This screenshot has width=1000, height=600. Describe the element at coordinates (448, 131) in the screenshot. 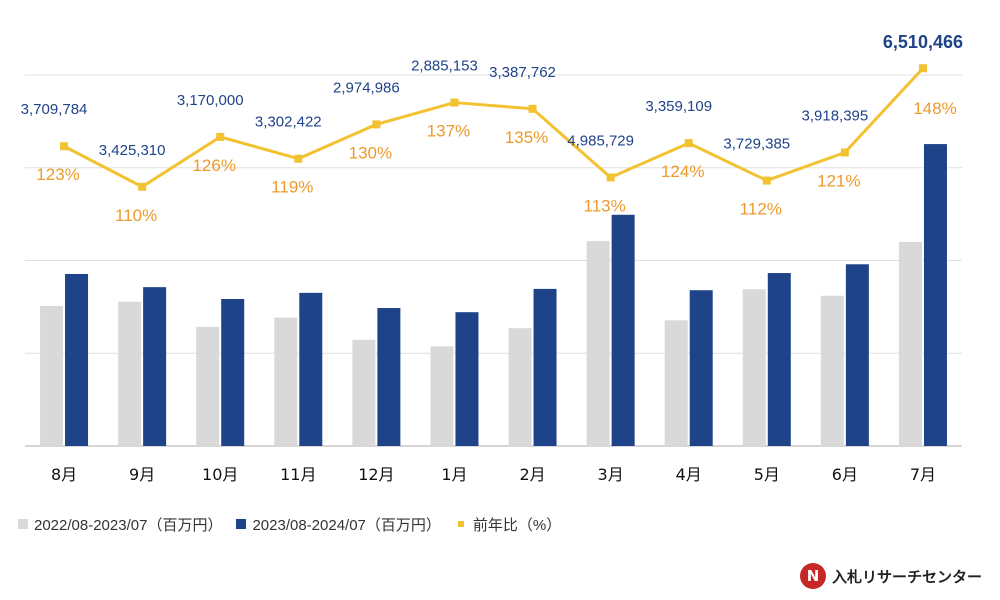

I see `ratio-label: 137%` at that location.